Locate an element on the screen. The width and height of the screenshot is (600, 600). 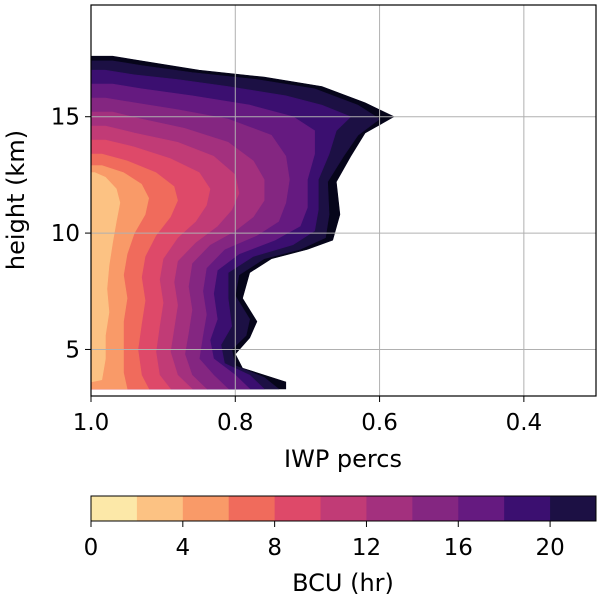
colorbar-frame is located at coordinates (343, 508).